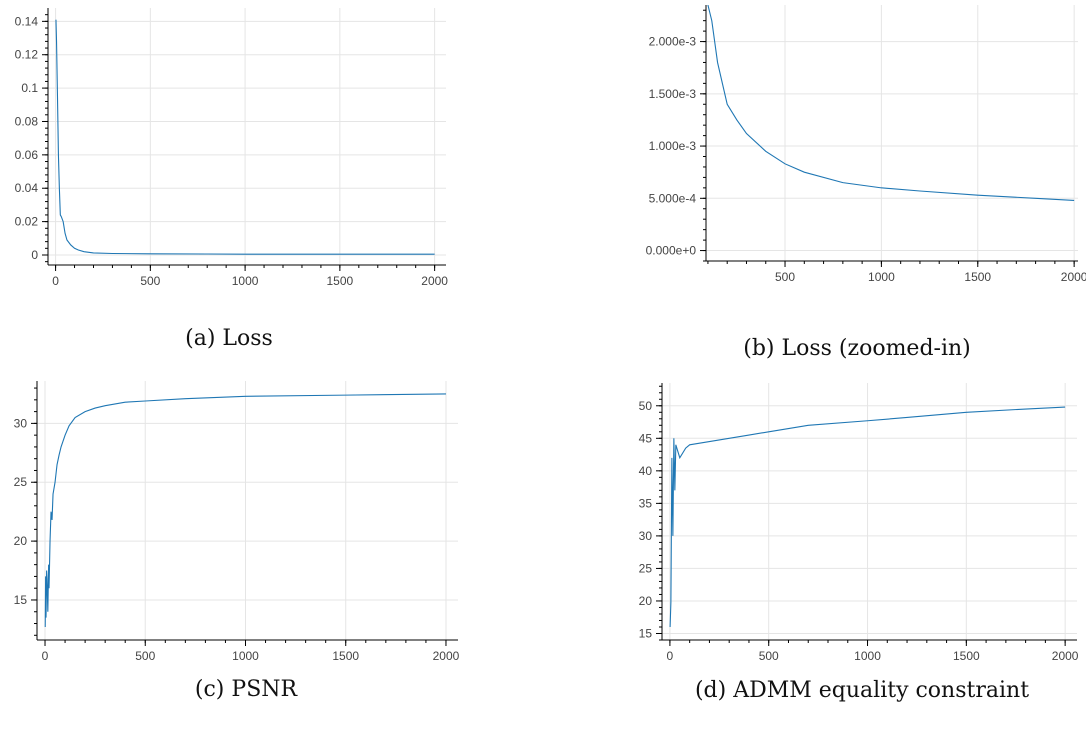  Describe the element at coordinates (27, 155) in the screenshot. I see `y-tick-label: 0.06` at that location.